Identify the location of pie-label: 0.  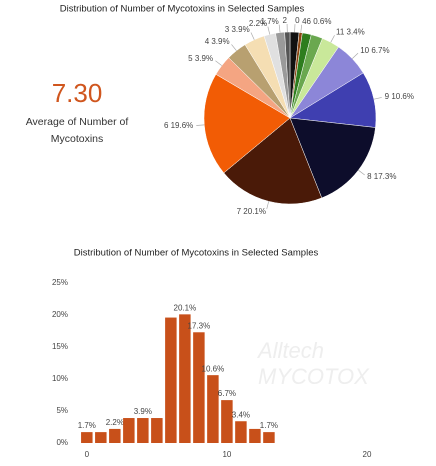
(297, 20).